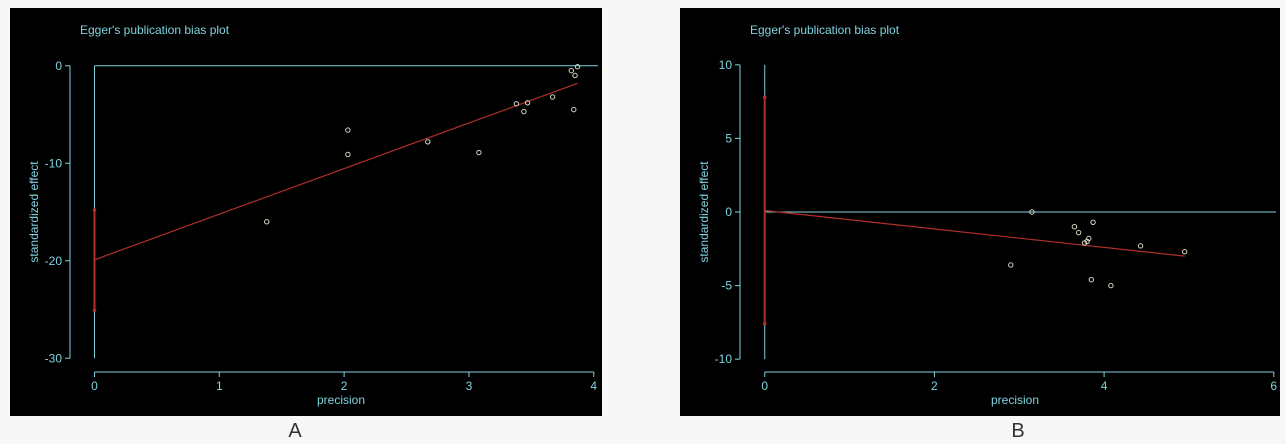  I want to click on x-tick-label: 1, so click(219, 386).